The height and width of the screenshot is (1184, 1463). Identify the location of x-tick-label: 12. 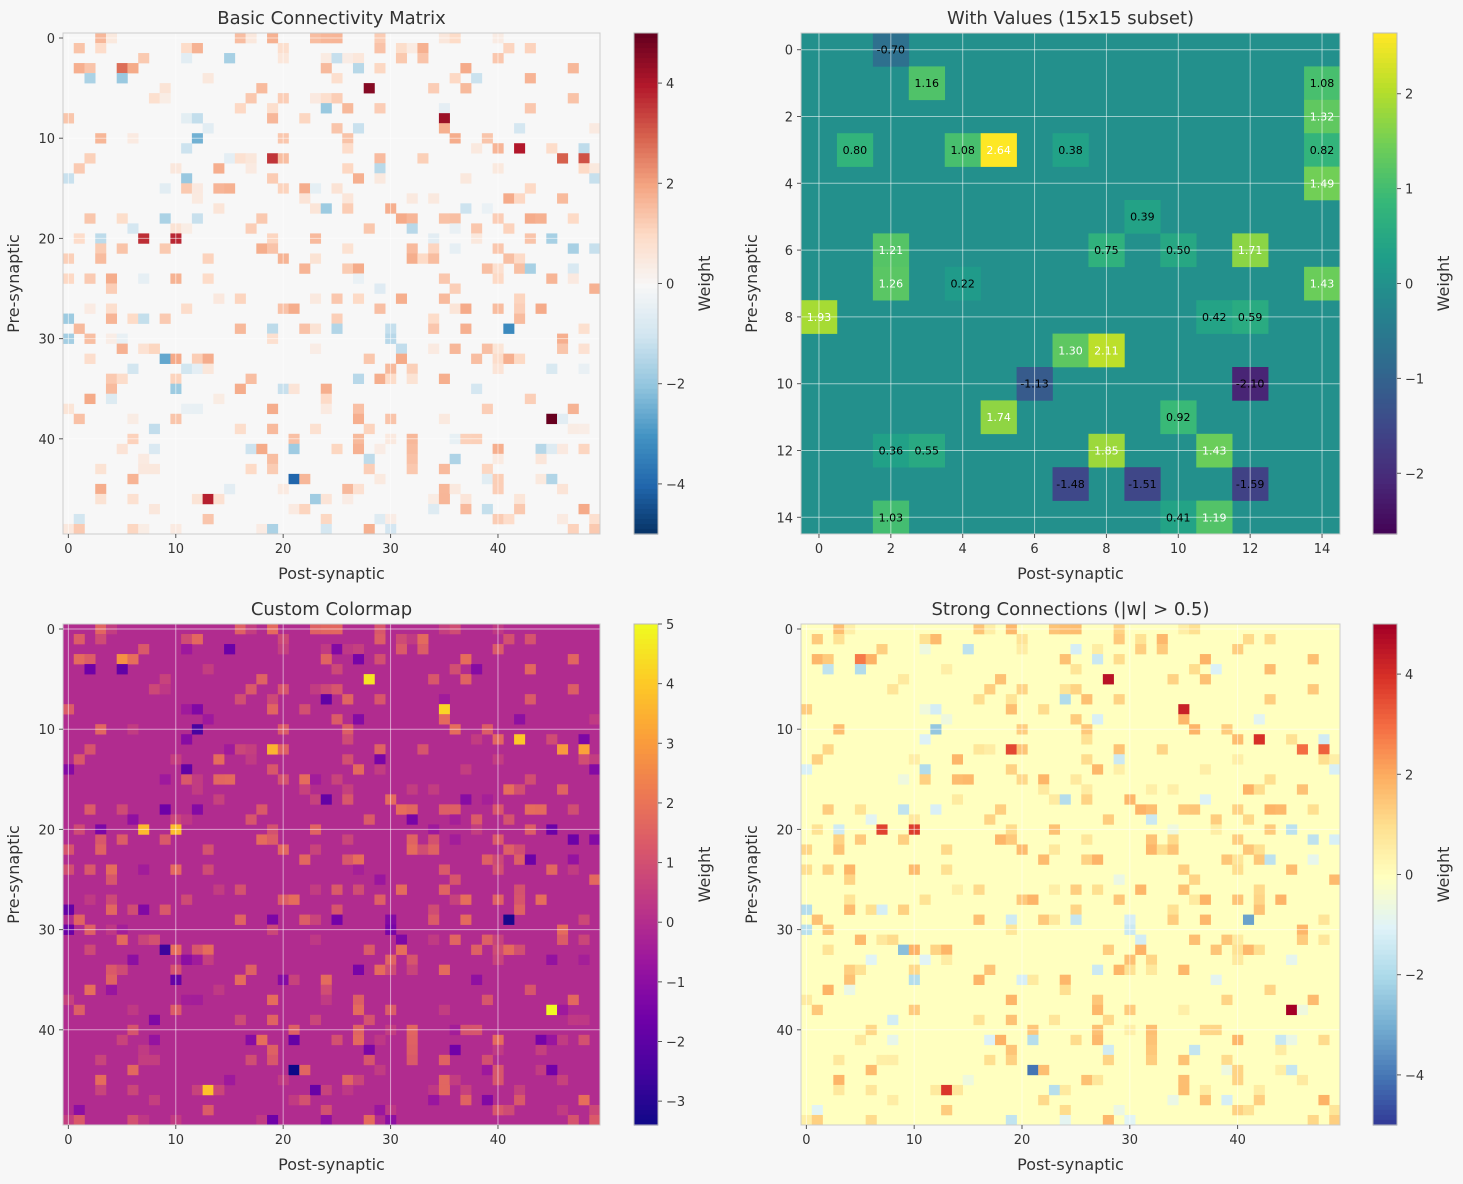
(1250, 549).